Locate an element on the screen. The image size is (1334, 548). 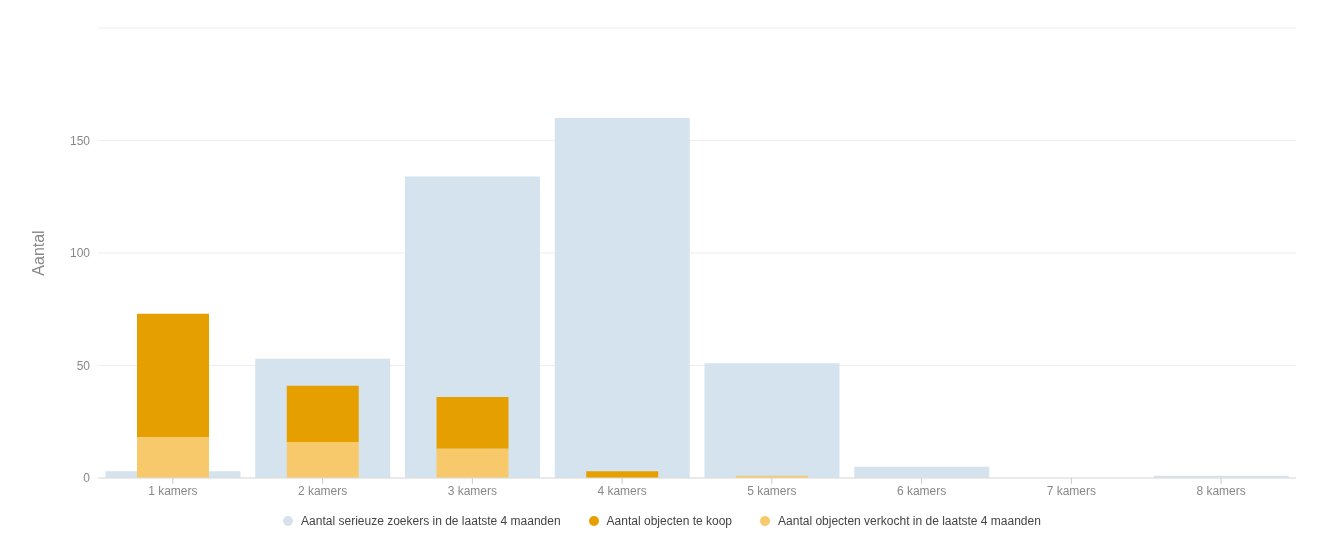
x-tick-label: 6 kamers is located at coordinates (921, 490).